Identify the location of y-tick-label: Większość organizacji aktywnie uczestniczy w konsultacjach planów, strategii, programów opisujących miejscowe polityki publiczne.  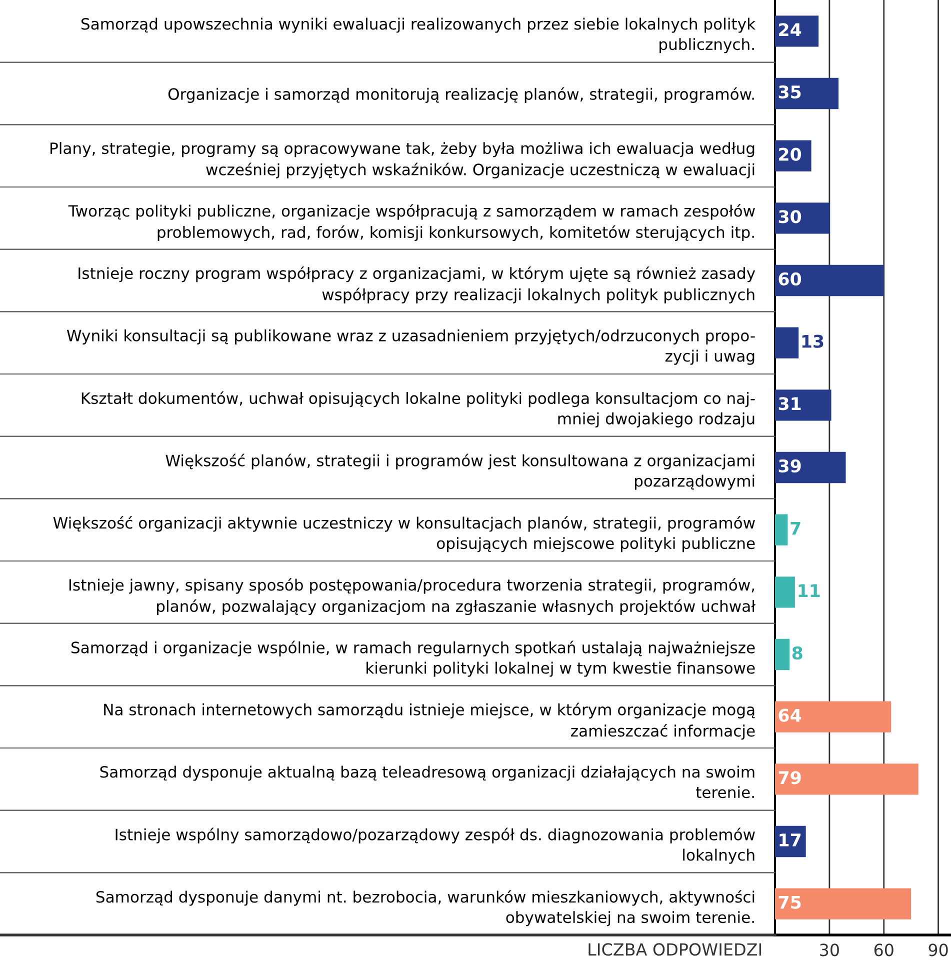
(404, 534).